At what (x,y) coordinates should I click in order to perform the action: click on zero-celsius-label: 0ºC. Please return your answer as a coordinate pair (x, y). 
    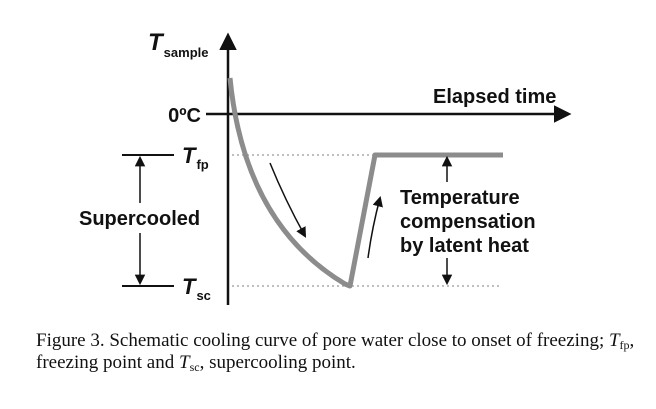
    Looking at the image, I should click on (184, 116).